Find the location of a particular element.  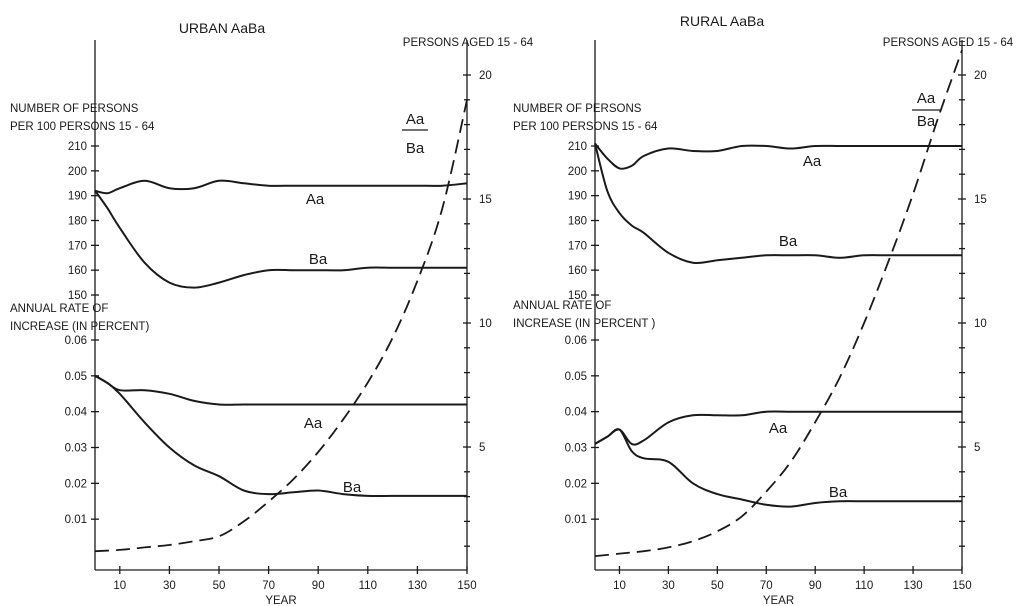

lower-y-label-line2: INCREASE (IN PERCENT ) is located at coordinates (584, 324).